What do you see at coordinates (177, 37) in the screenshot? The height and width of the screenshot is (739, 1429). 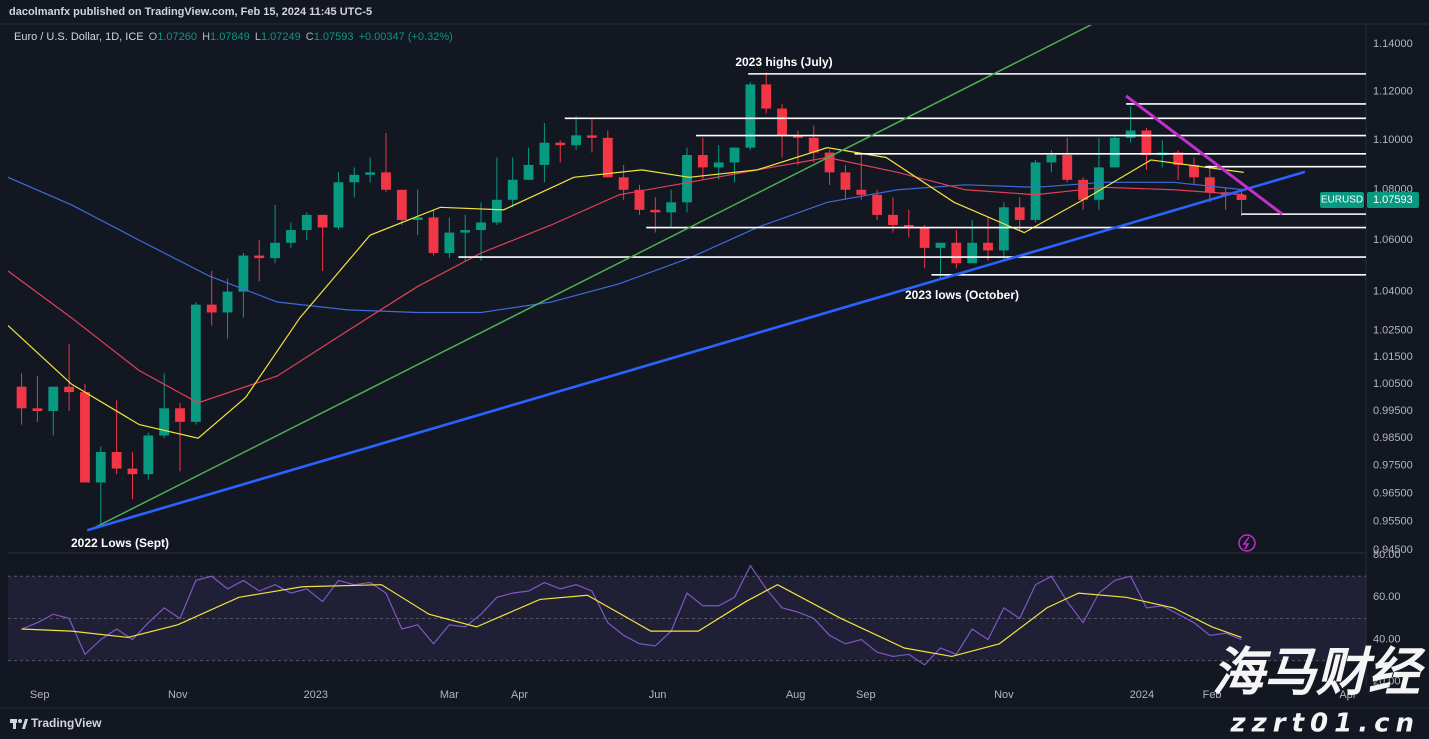 I see `legend-value: 1.07260` at bounding box center [177, 37].